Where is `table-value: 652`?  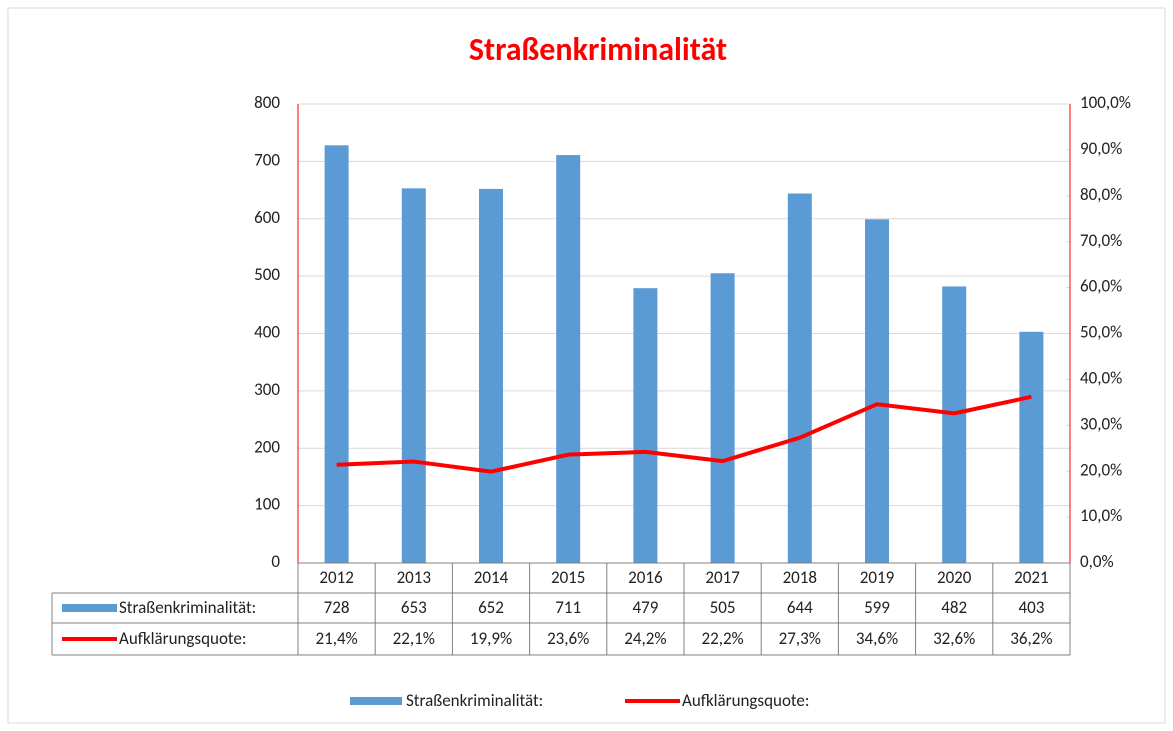
table-value: 652 is located at coordinates (491, 607).